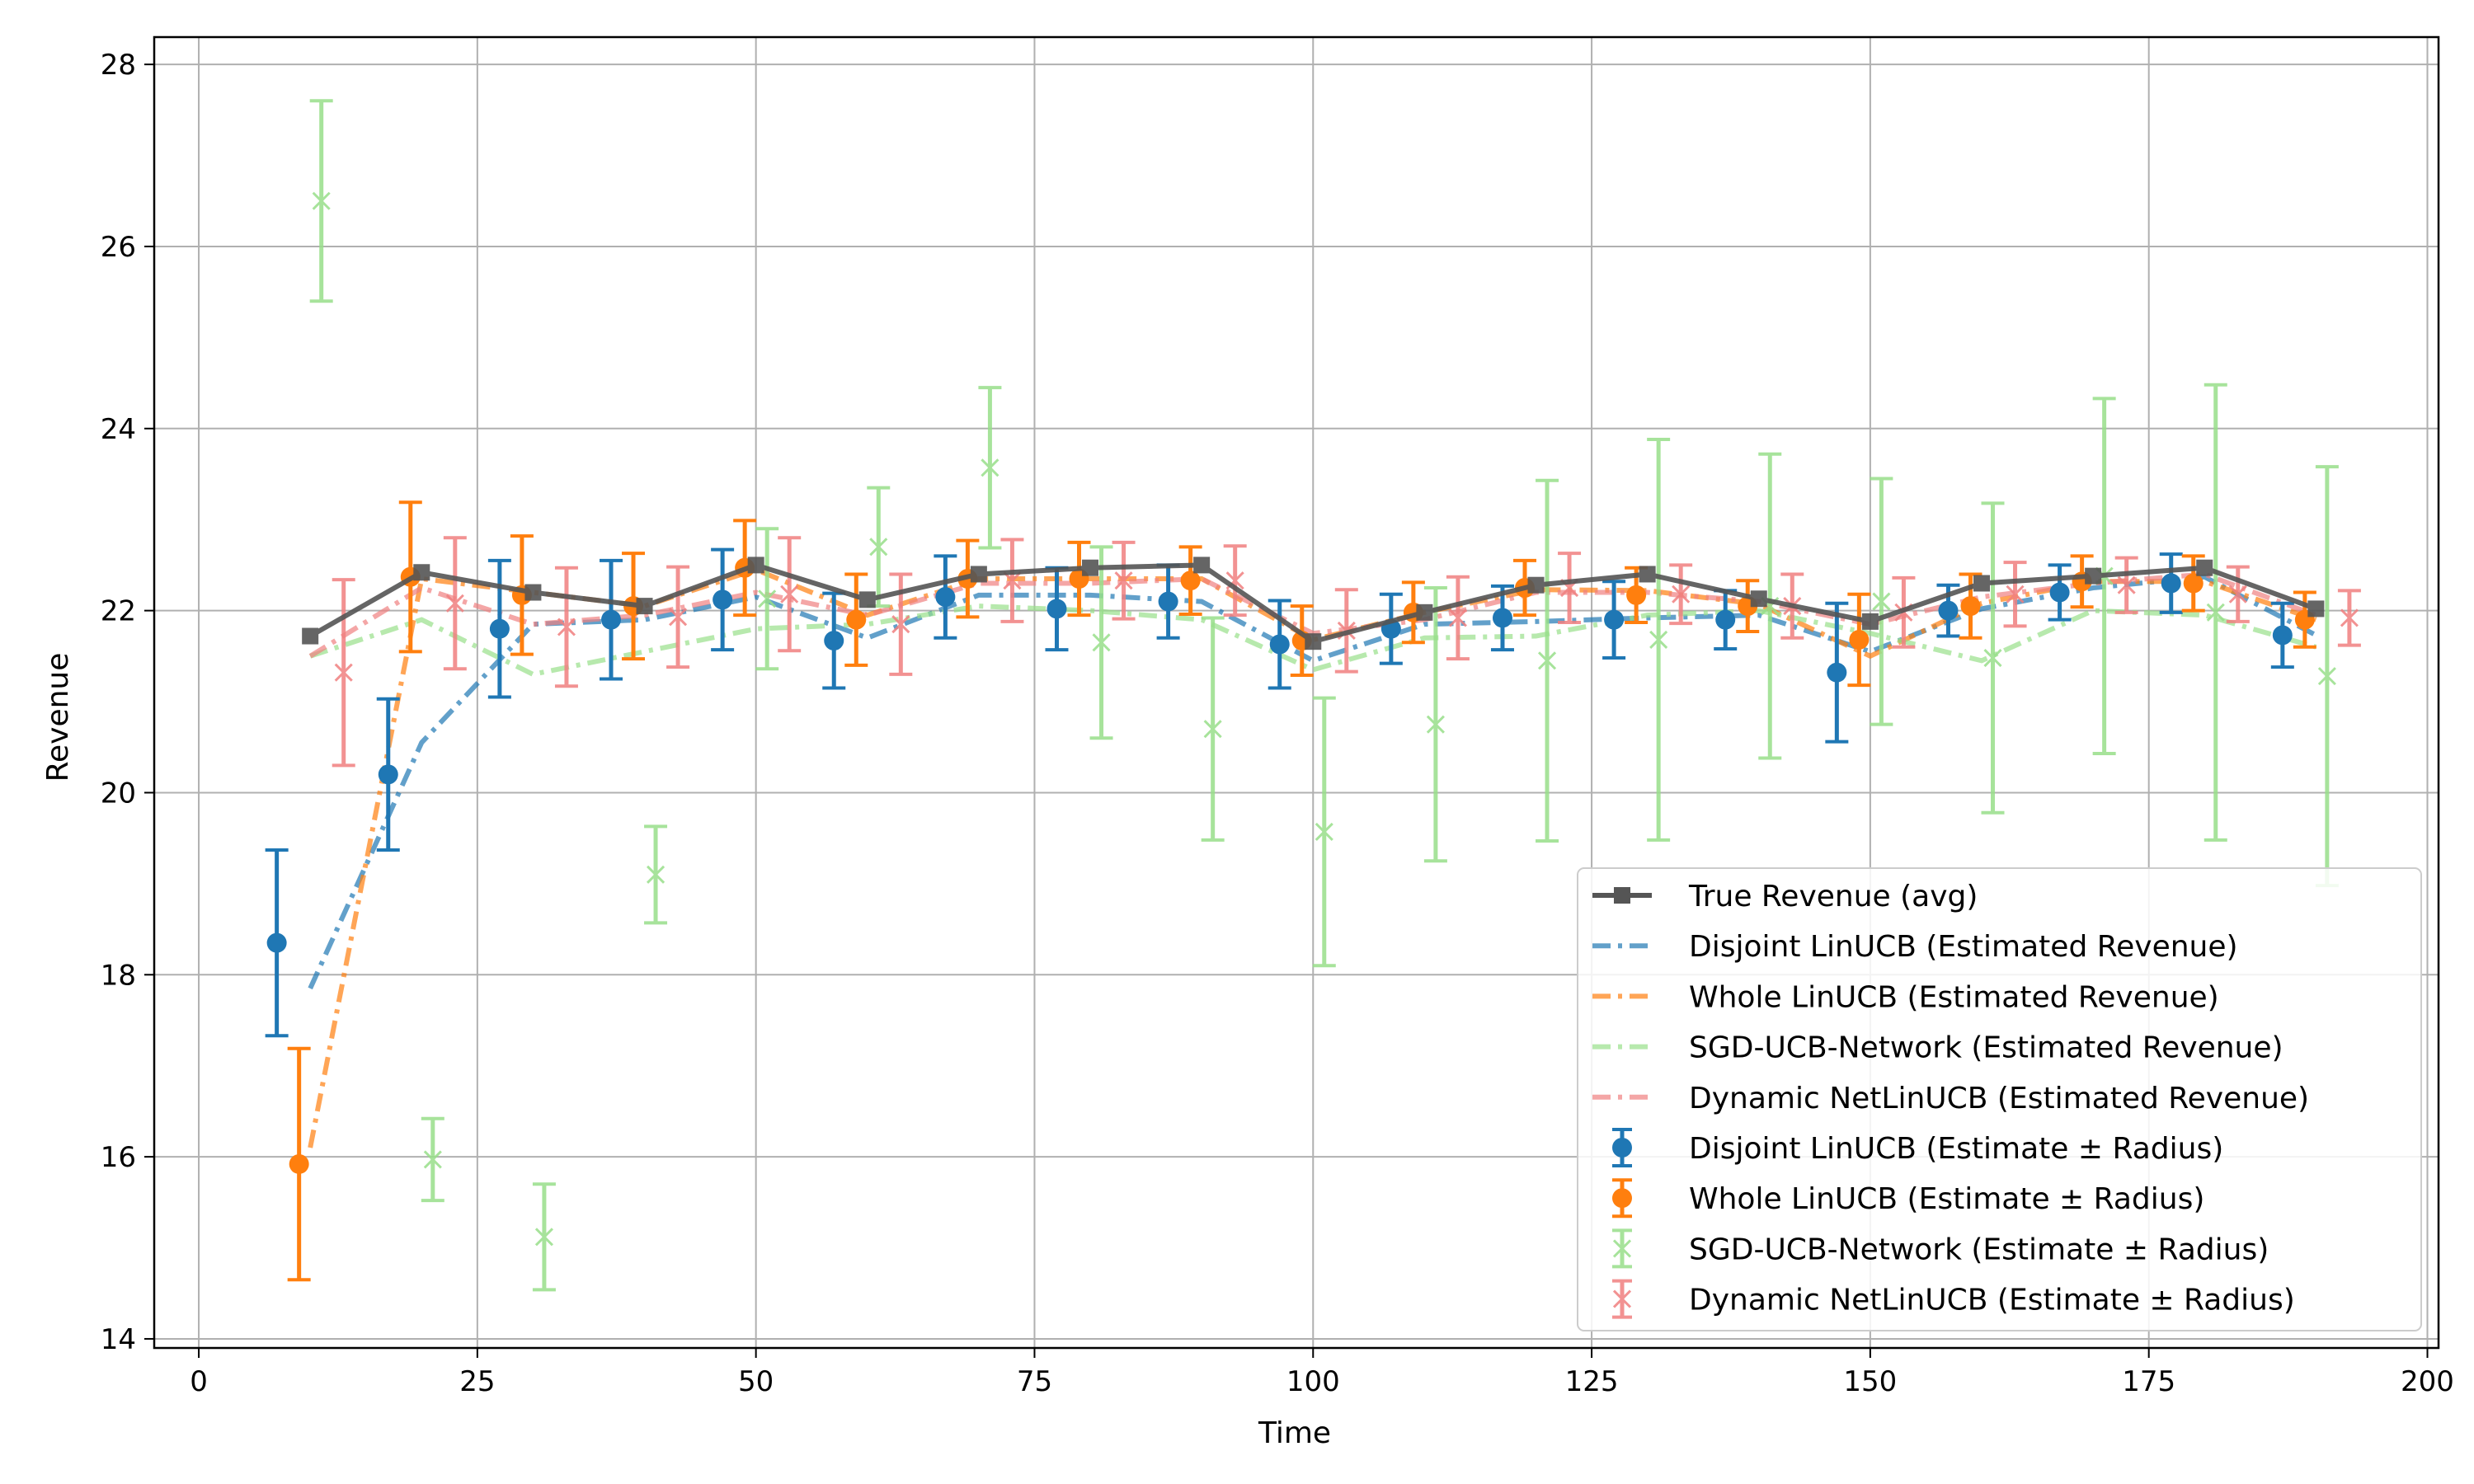  I want to click on true-revenue-series, so click(1313, 603).